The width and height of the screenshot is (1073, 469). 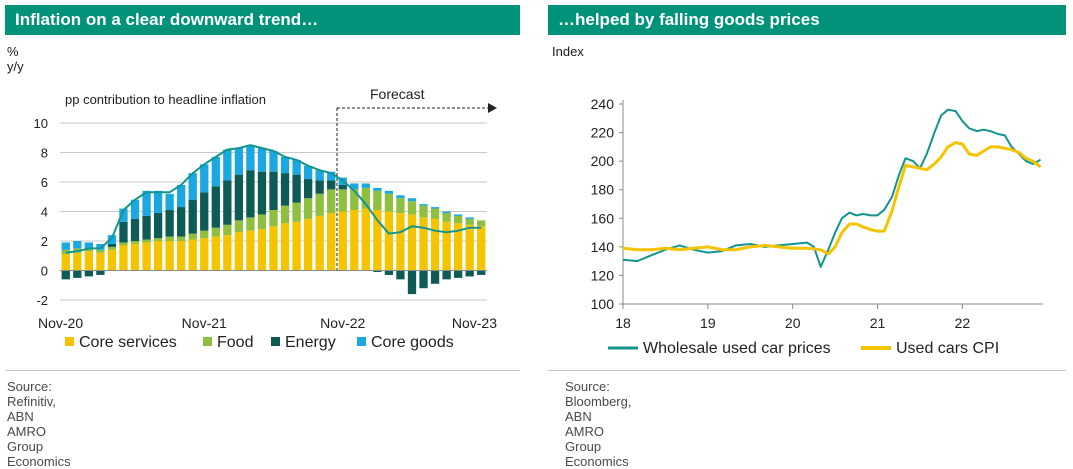 What do you see at coordinates (412, 342) in the screenshot?
I see `legend-label: Core goods` at bounding box center [412, 342].